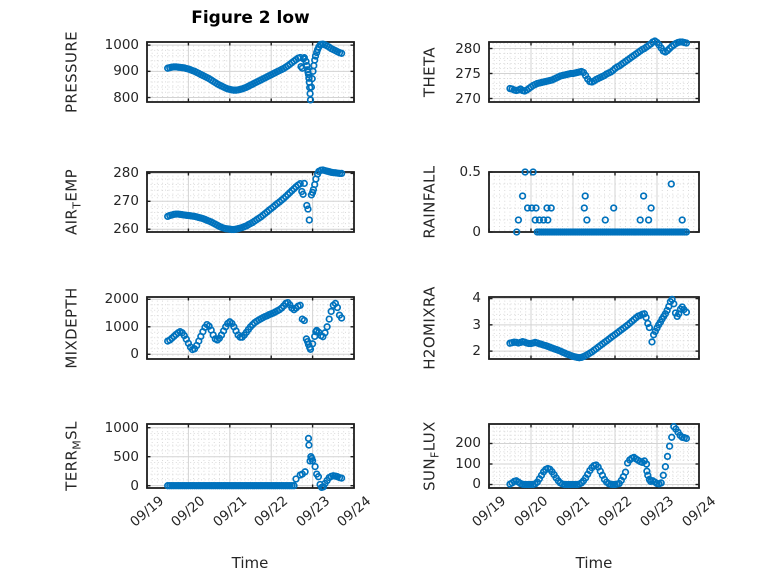 This screenshot has height=583, width=778. I want to click on ytick-h2o-4: 4, so click(476, 298).